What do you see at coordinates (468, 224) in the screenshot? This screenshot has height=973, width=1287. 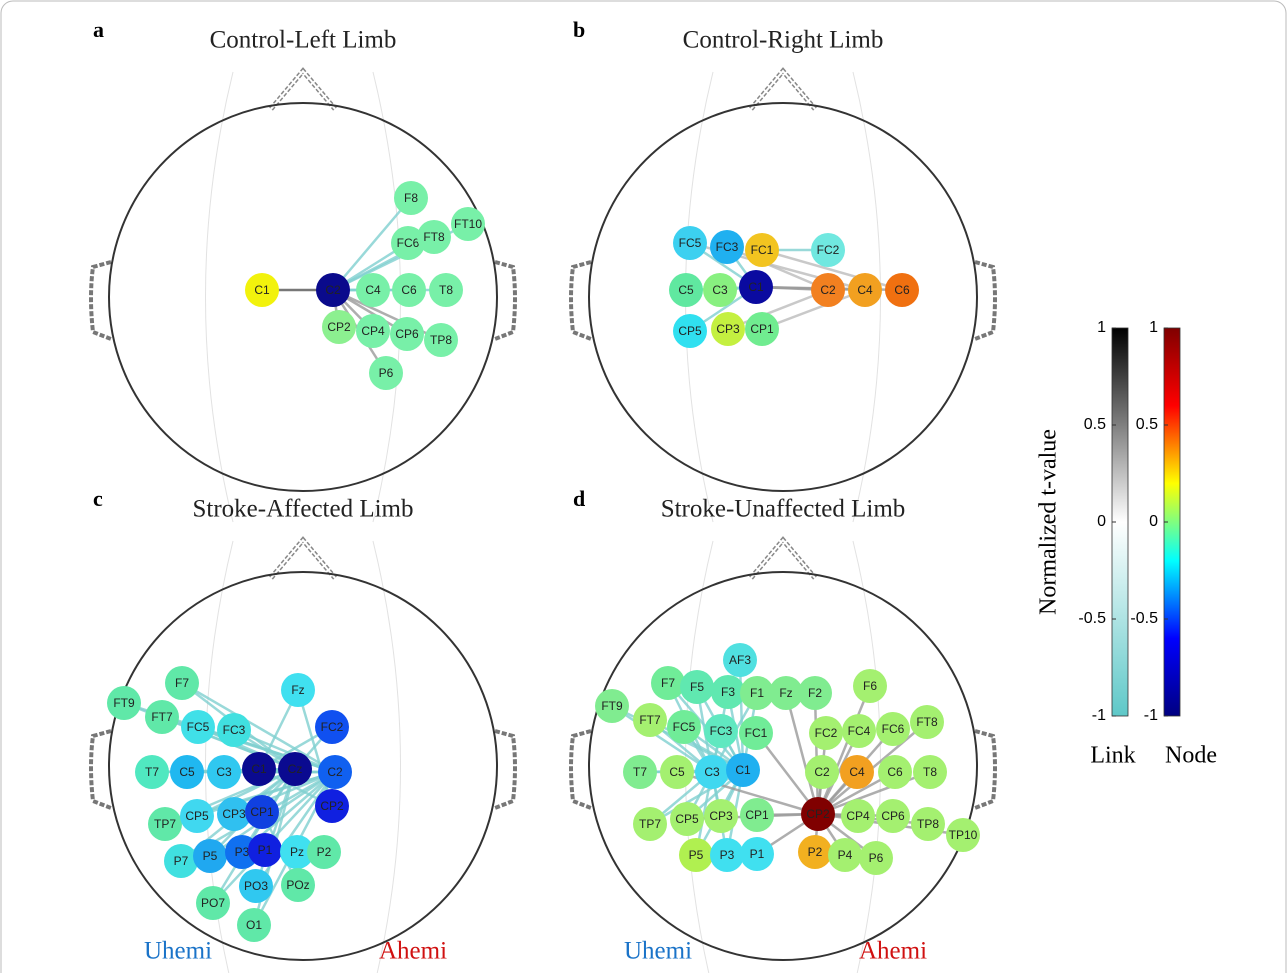 I see `electrode-label: FT10` at bounding box center [468, 224].